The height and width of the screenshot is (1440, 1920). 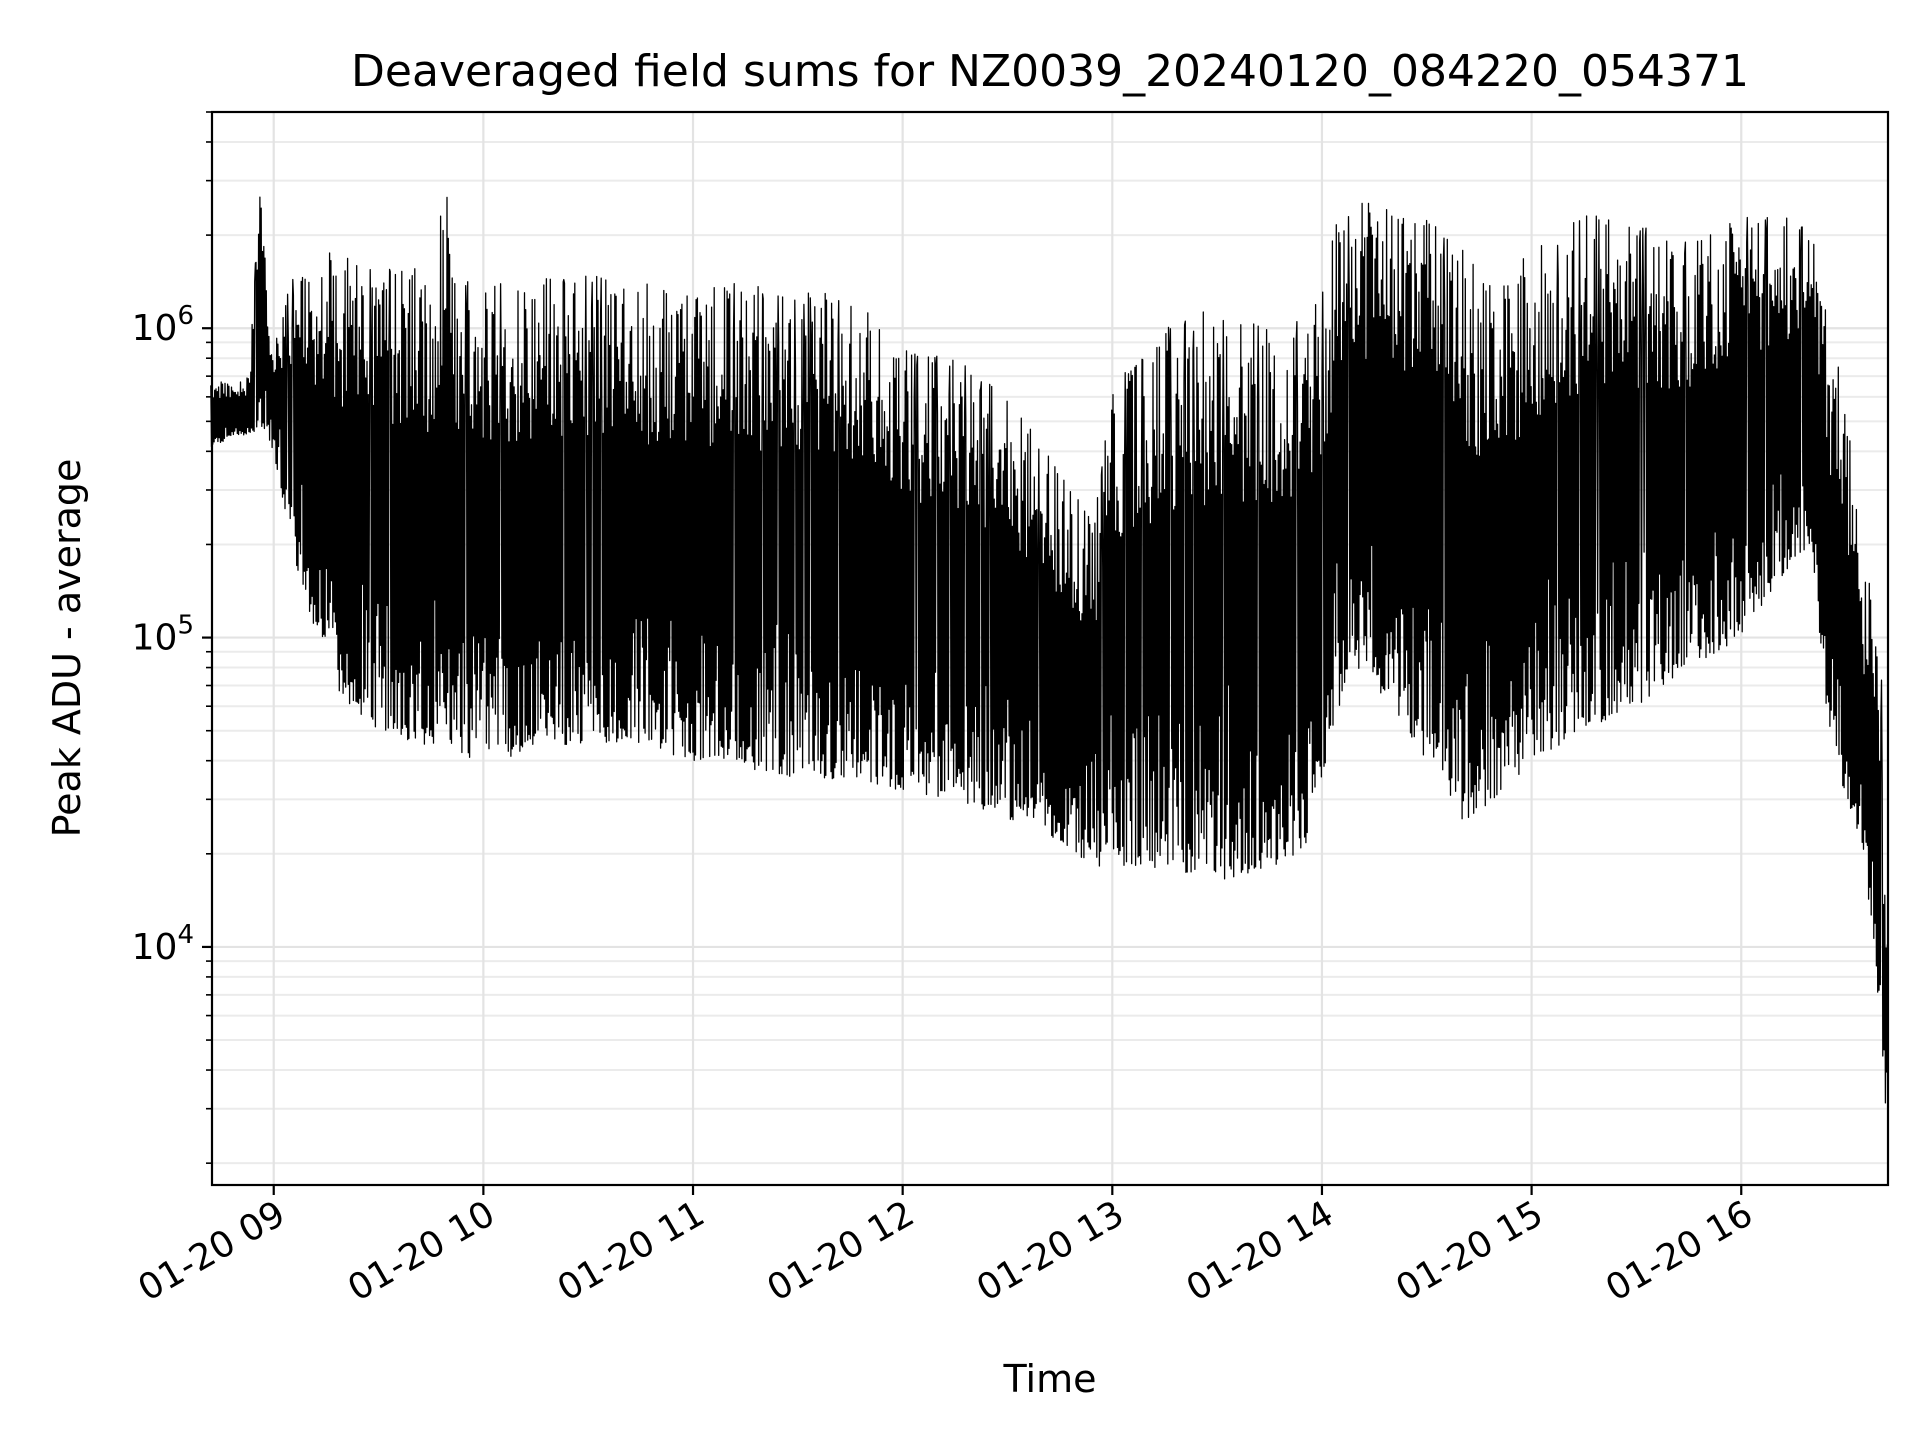 I want to click on y-axis-label: Peak ADU - average, so click(x=67, y=648).